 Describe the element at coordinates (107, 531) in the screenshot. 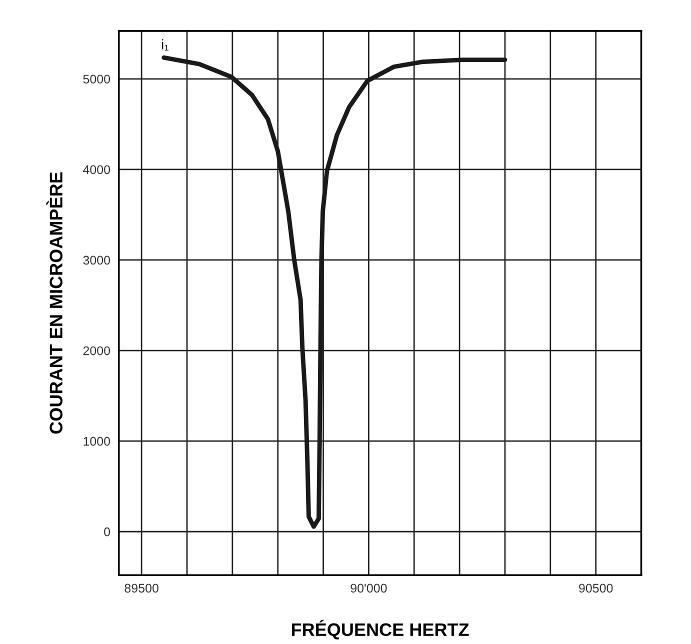

I see `y-tick-label: 0` at that location.